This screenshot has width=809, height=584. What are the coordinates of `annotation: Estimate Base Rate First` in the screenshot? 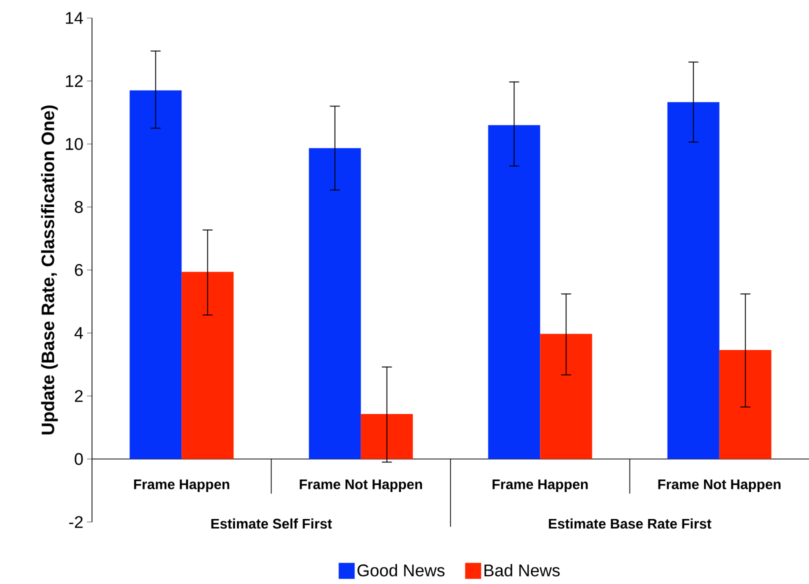 It's located at (630, 523).